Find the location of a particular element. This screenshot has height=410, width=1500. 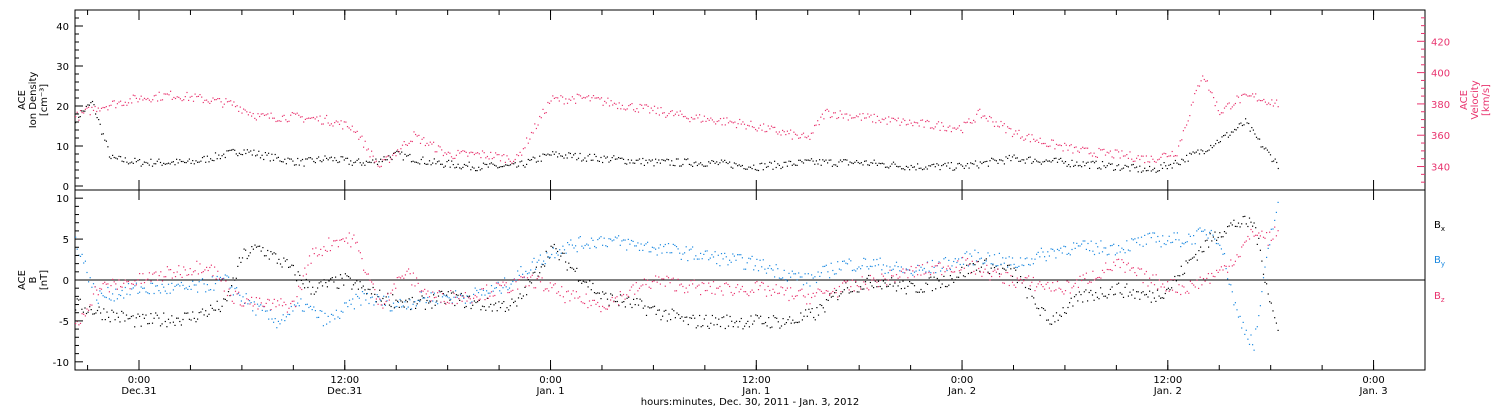

field-tick-label-0: 0 is located at coordinates (66, 281).